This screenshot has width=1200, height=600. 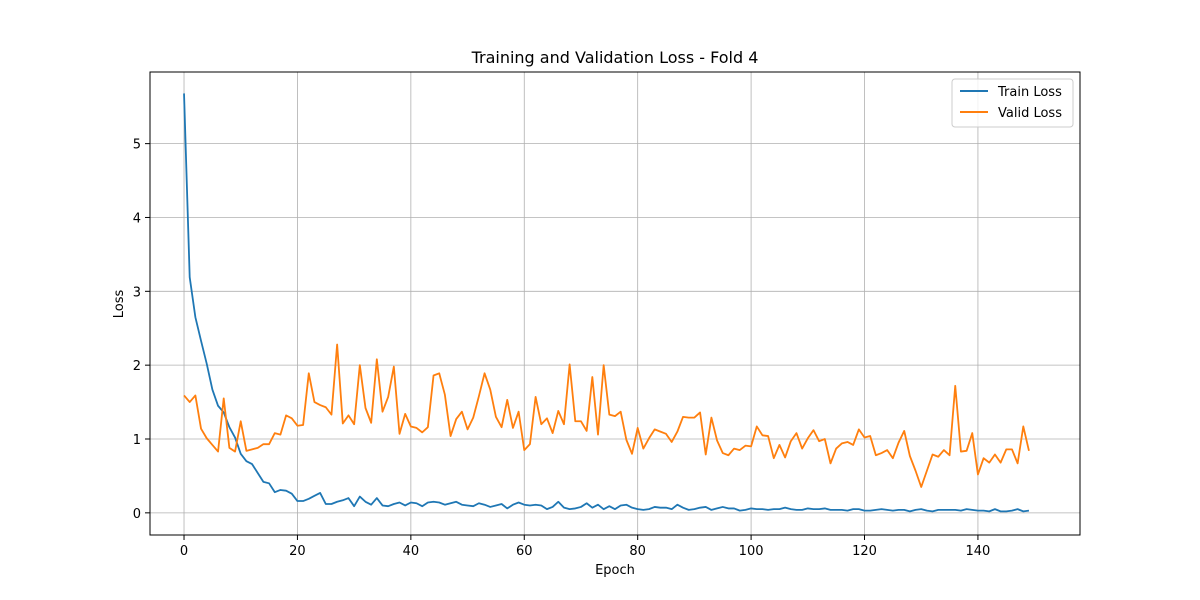 What do you see at coordinates (119, 304) in the screenshot?
I see `y-axis-label: Loss` at bounding box center [119, 304].